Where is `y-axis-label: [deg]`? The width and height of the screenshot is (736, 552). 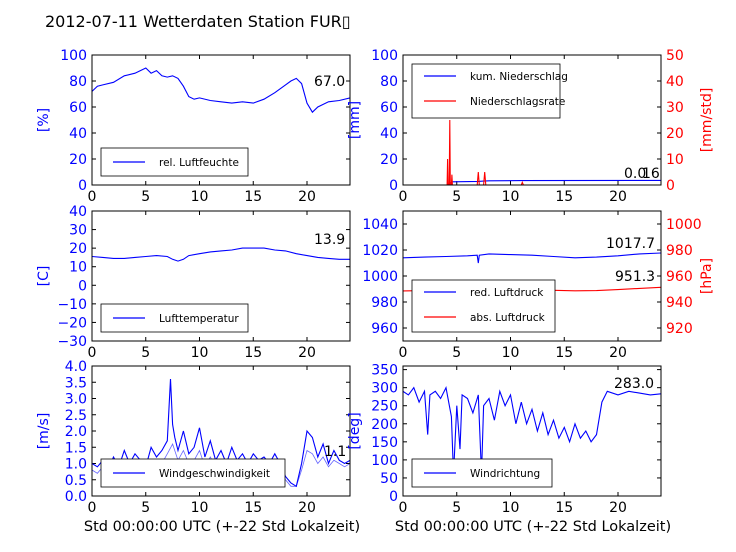 y-axis-label: [deg] is located at coordinates (355, 430).